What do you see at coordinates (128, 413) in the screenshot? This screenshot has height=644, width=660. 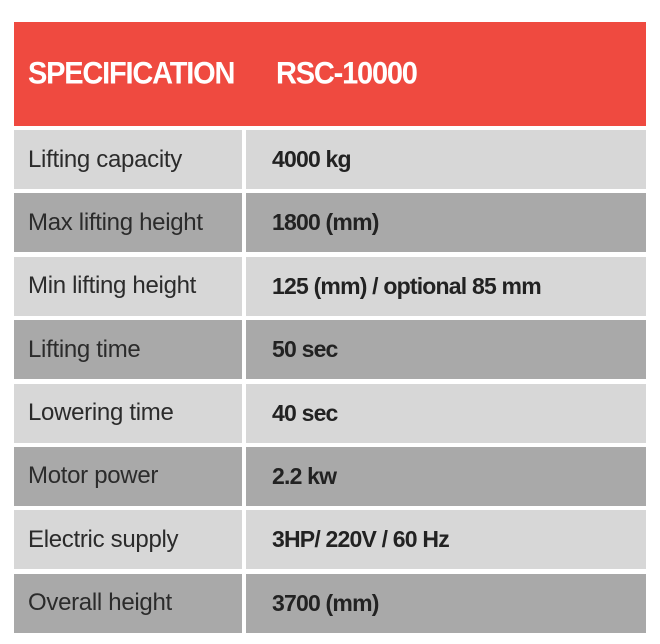 I see `row-label: Lowering time` at bounding box center [128, 413].